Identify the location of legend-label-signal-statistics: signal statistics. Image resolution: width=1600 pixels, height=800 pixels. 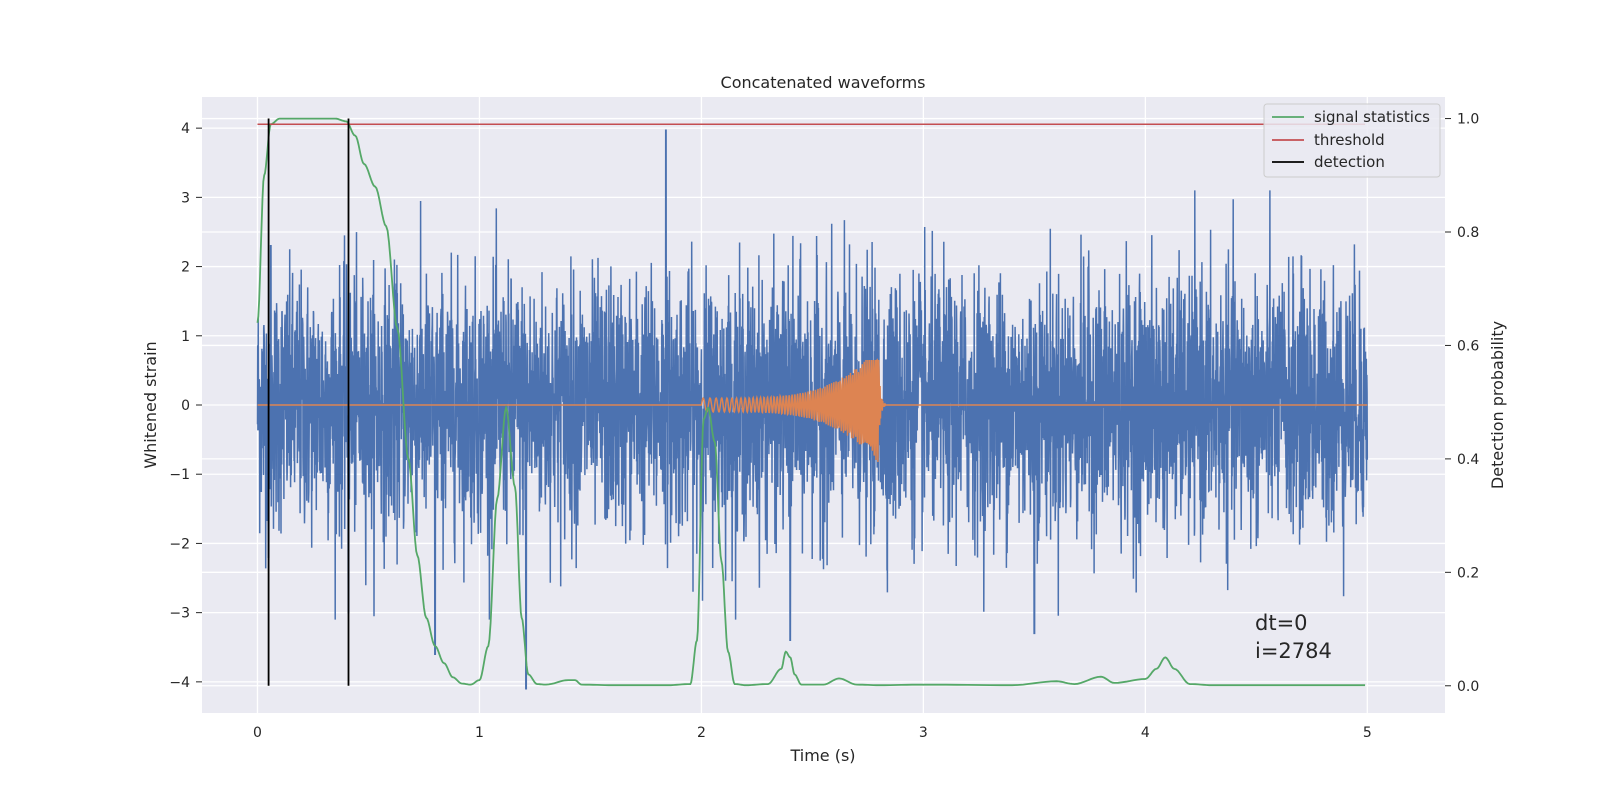
(1372, 117).